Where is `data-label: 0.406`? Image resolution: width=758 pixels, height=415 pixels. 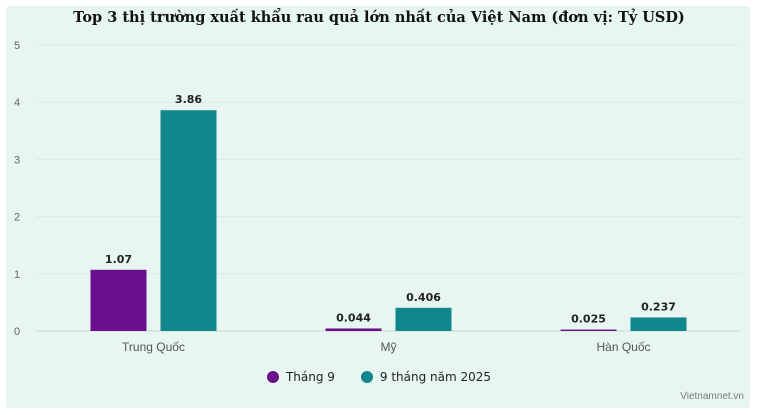
data-label: 0.406 is located at coordinates (423, 297).